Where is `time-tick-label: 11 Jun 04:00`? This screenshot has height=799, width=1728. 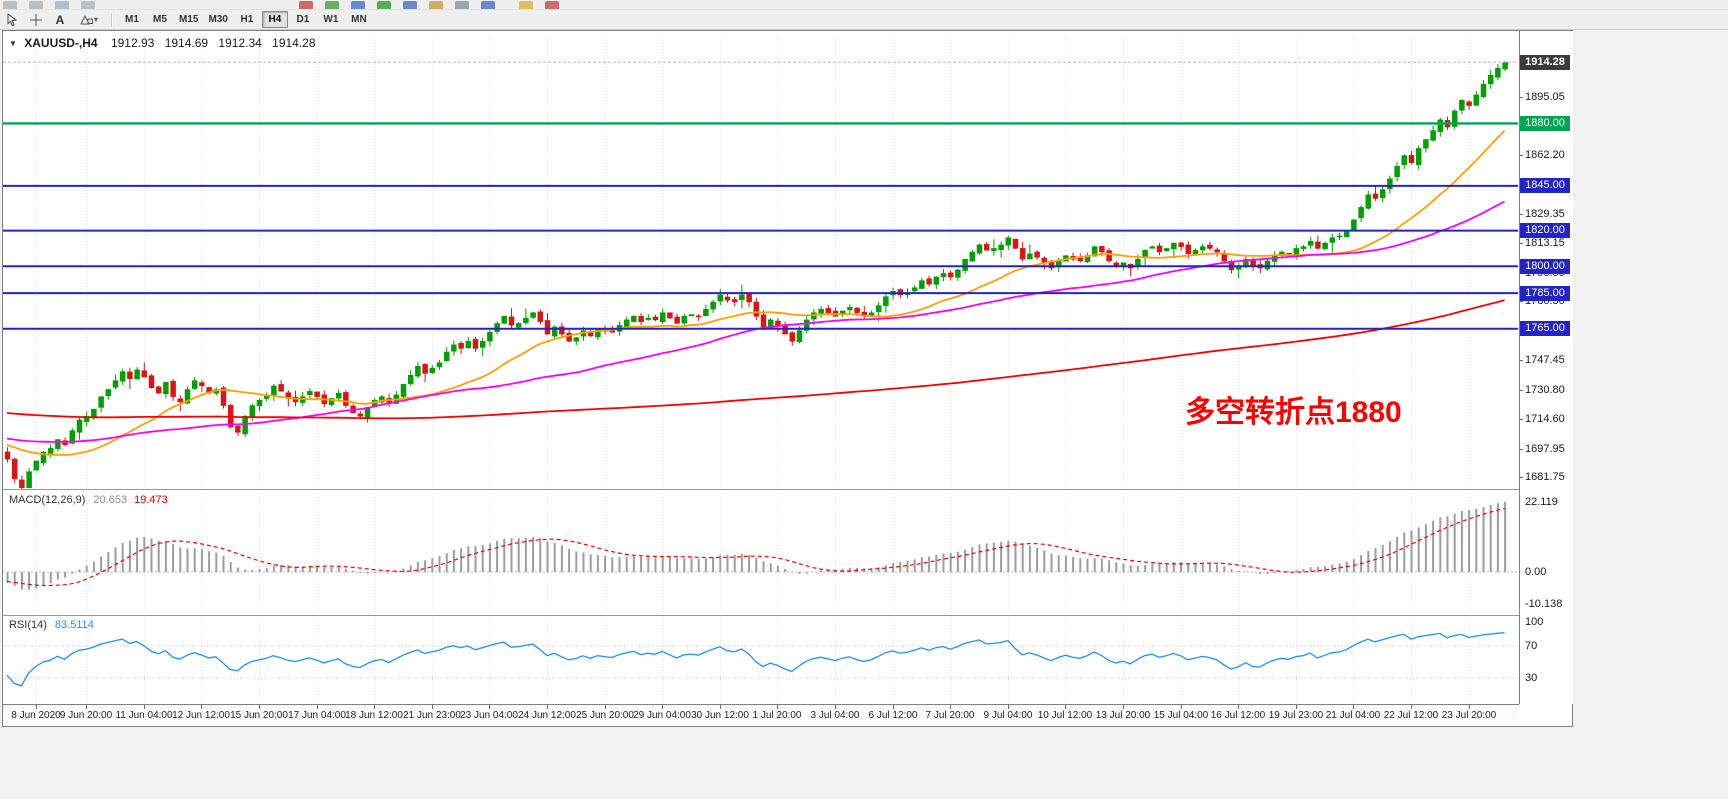
time-tick-label: 11 Jun 04:00 is located at coordinates (144, 715).